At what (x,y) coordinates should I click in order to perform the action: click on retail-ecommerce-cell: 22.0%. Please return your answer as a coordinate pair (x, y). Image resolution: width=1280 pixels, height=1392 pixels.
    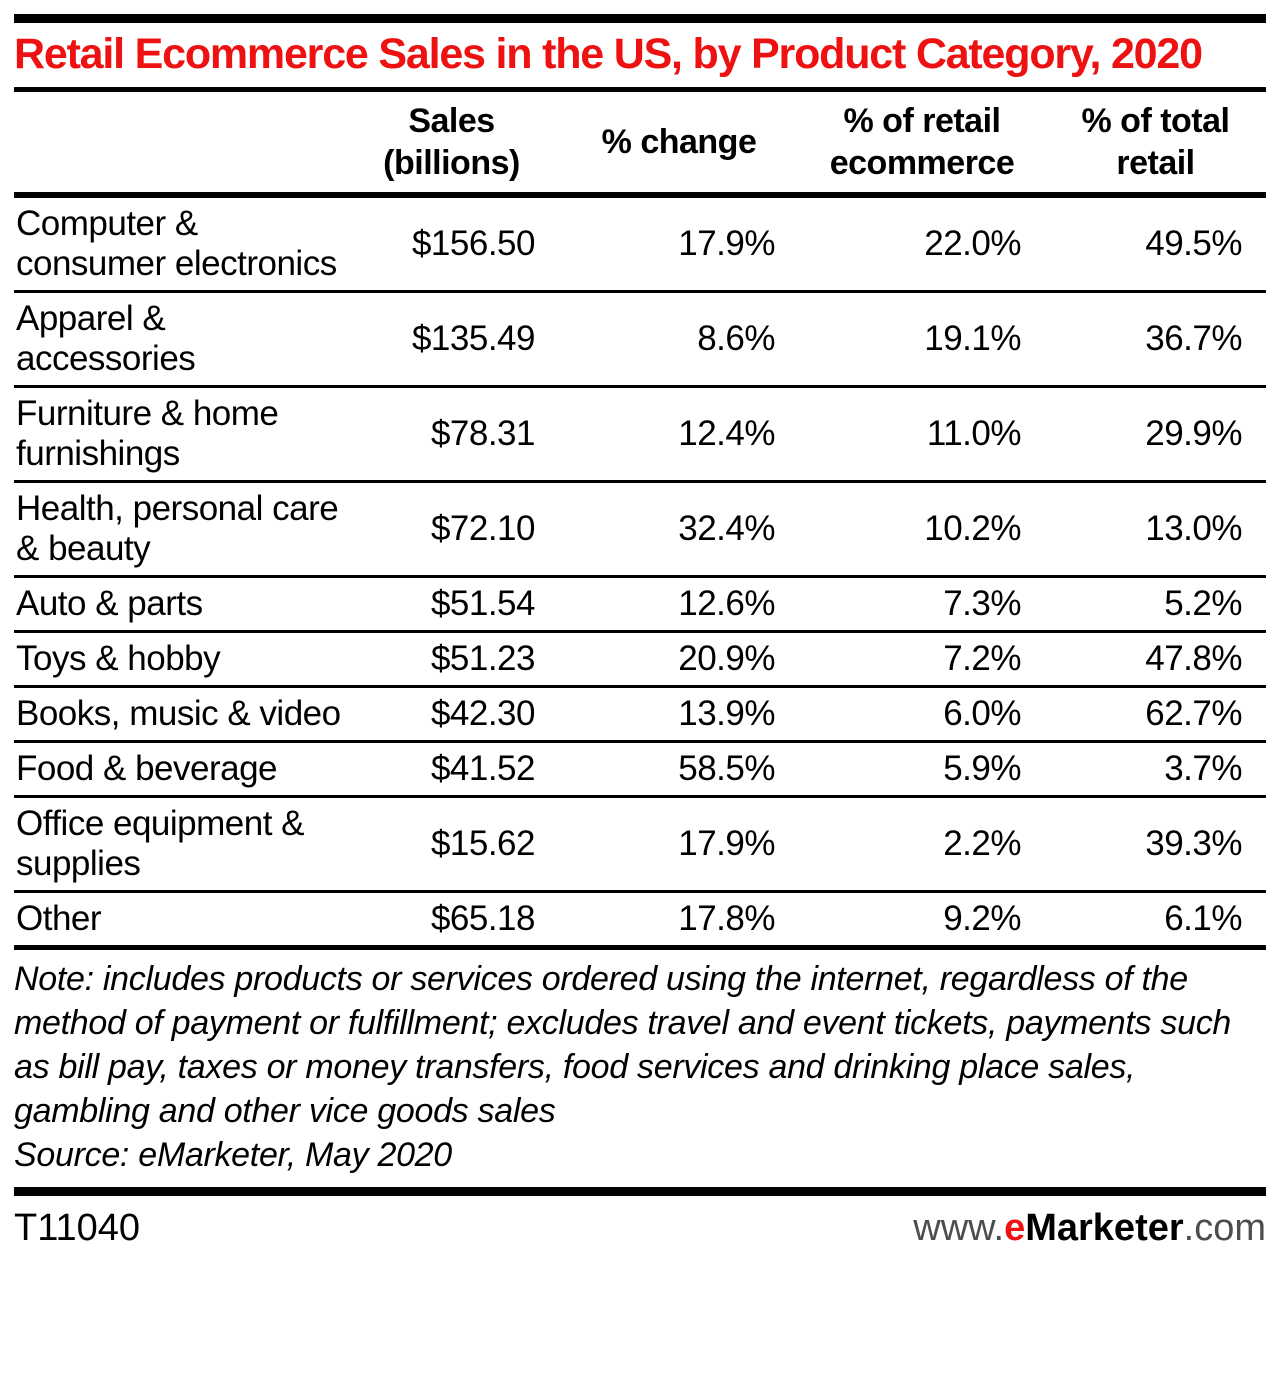
    Looking at the image, I should click on (972, 243).